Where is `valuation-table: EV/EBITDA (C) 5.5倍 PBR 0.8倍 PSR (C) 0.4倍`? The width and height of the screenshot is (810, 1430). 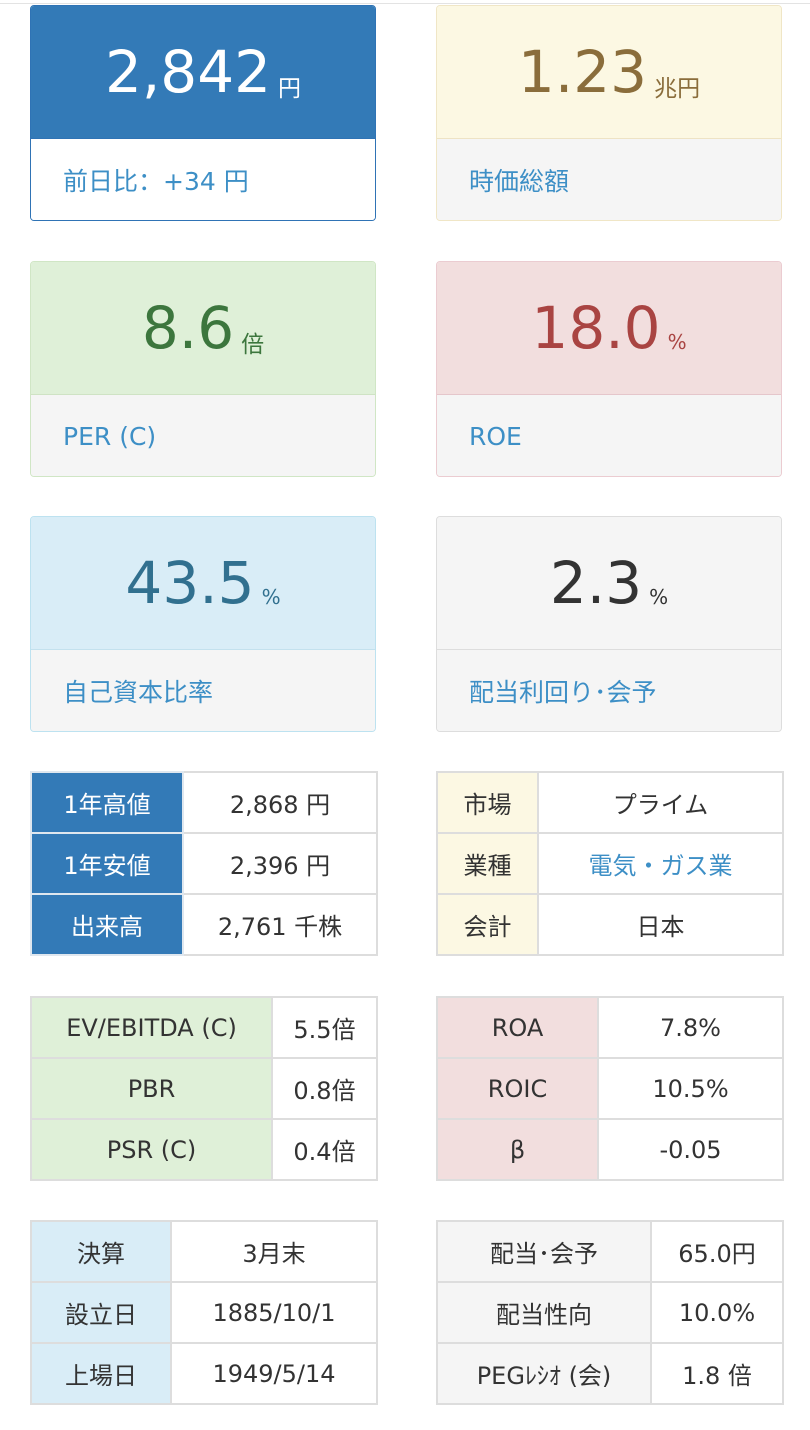
valuation-table: EV/EBITDA (C) 5.5倍 PBR 0.8倍 PSR (C) 0.4倍 is located at coordinates (204, 1088).